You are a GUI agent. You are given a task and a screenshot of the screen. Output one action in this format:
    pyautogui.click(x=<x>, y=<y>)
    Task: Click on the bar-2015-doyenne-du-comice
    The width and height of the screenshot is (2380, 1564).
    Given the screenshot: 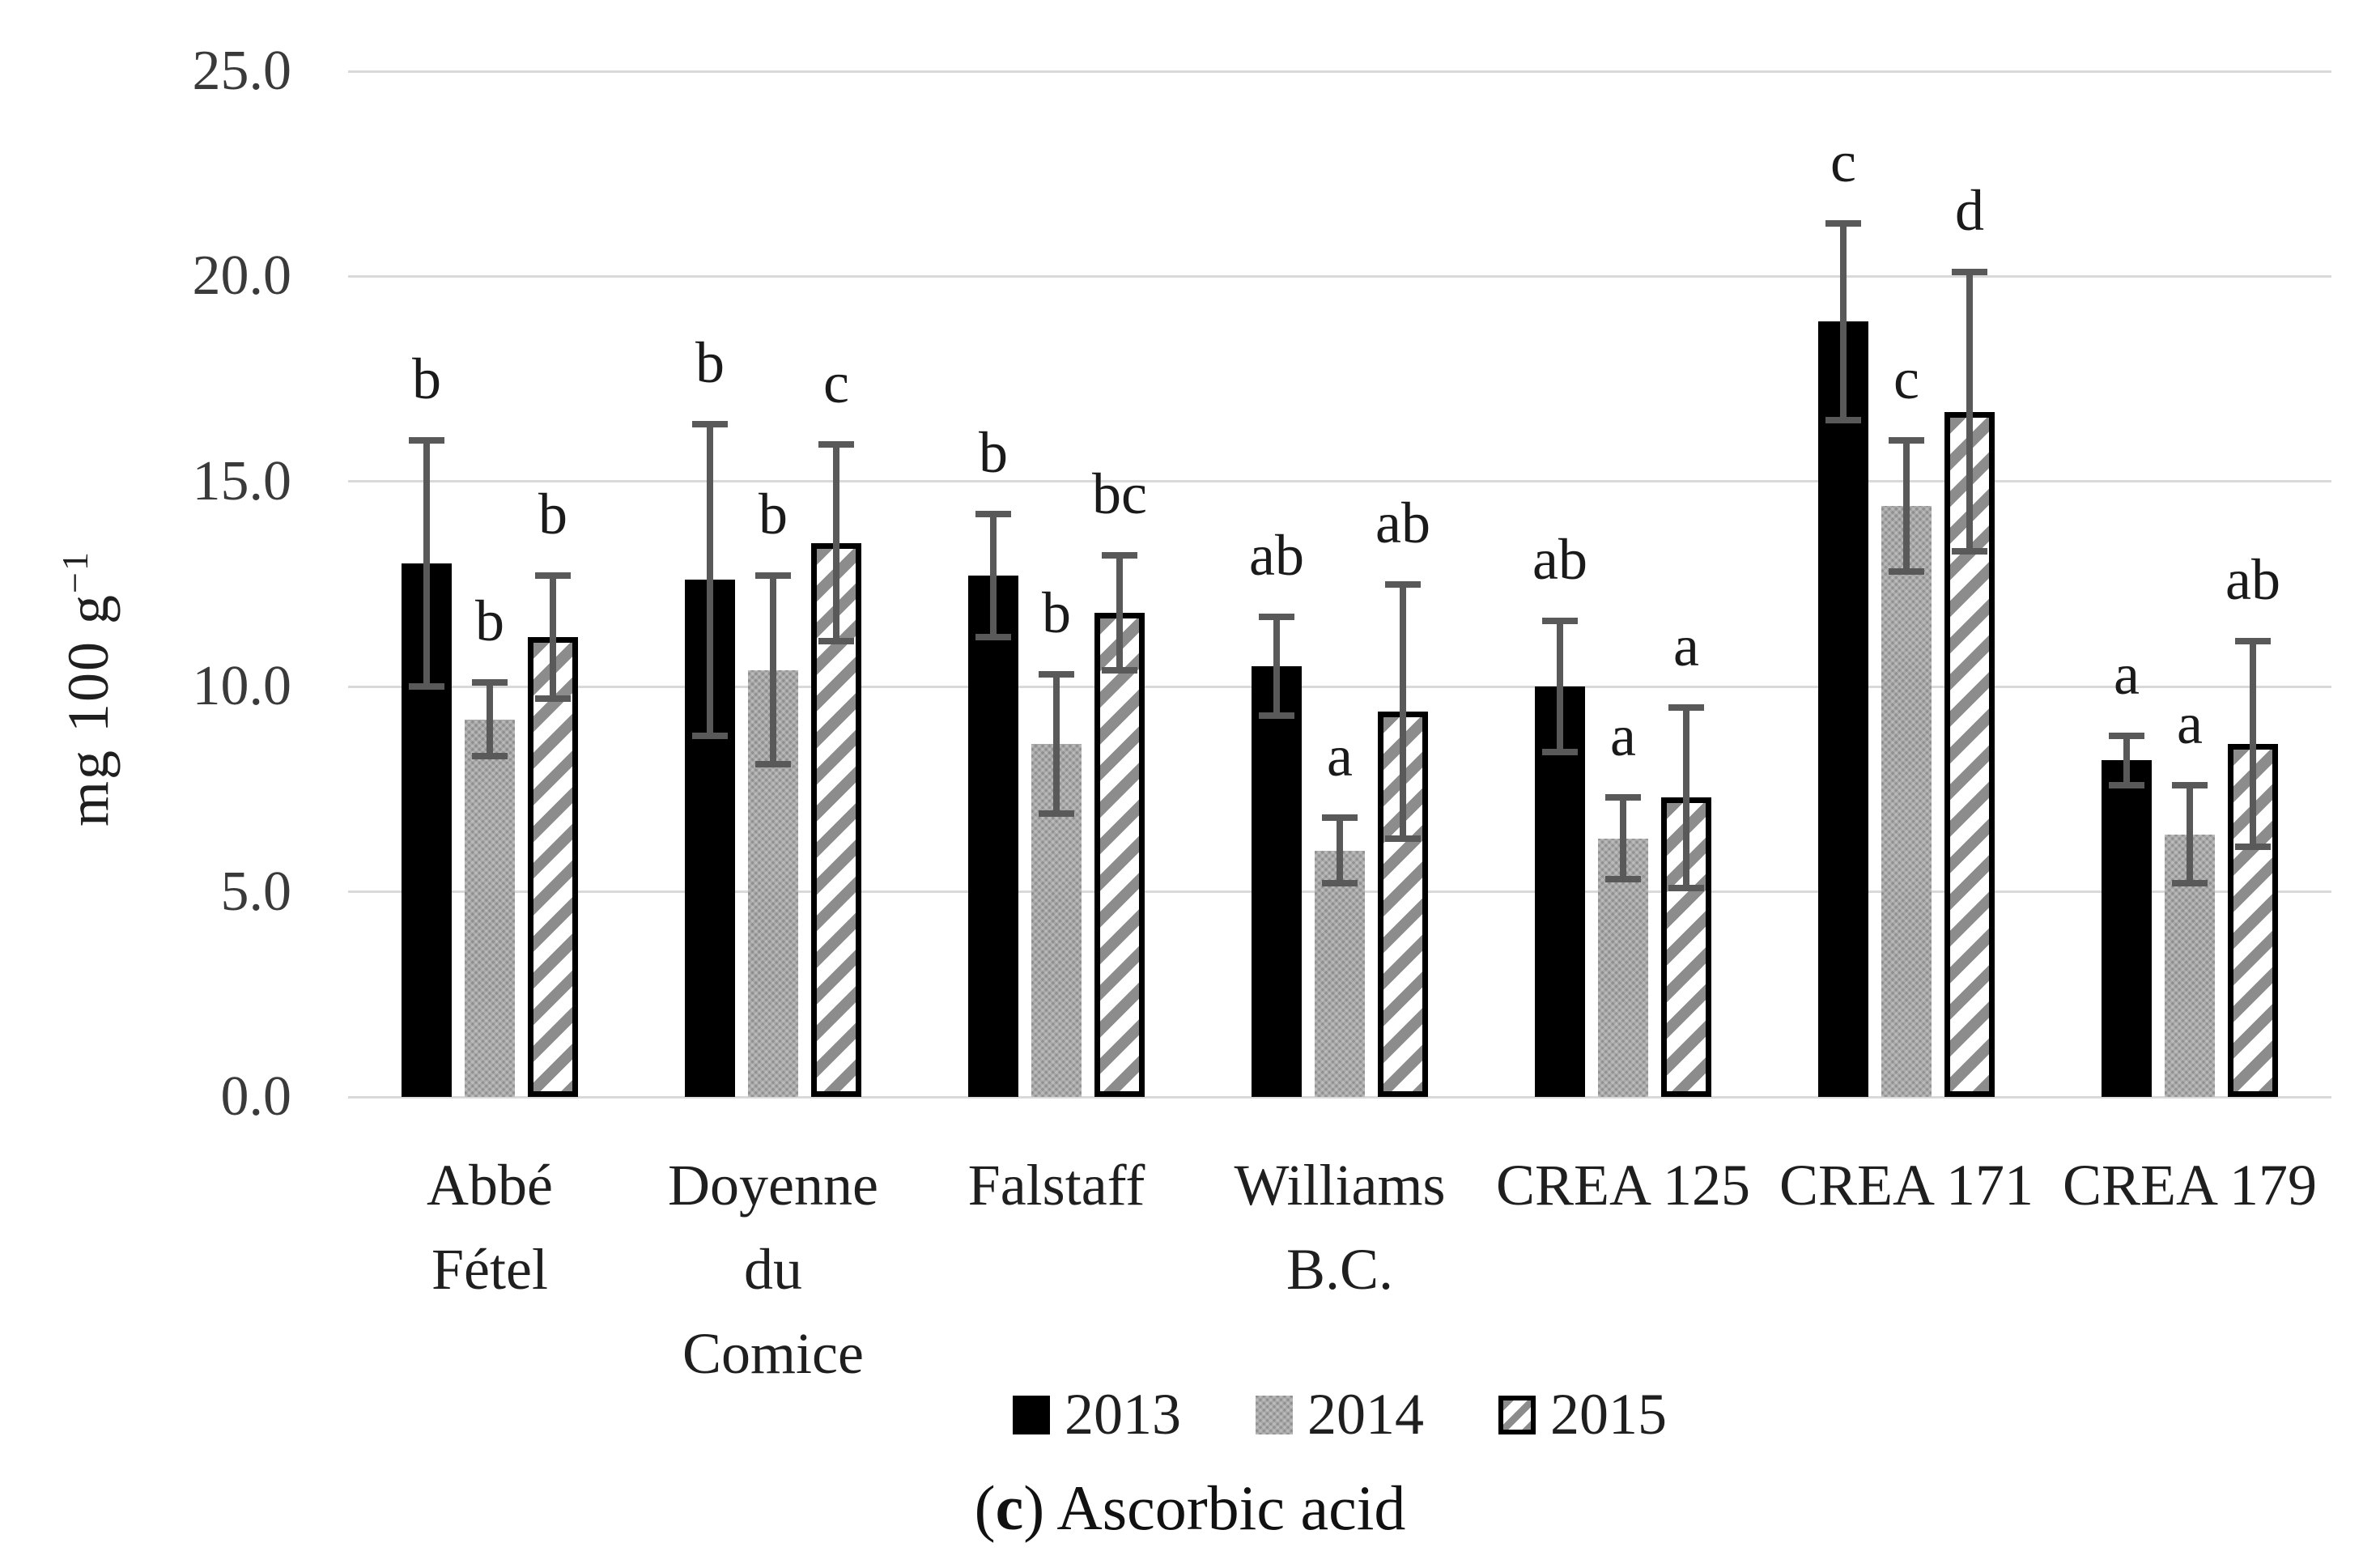 What is the action you would take?
    pyautogui.click(x=836, y=819)
    